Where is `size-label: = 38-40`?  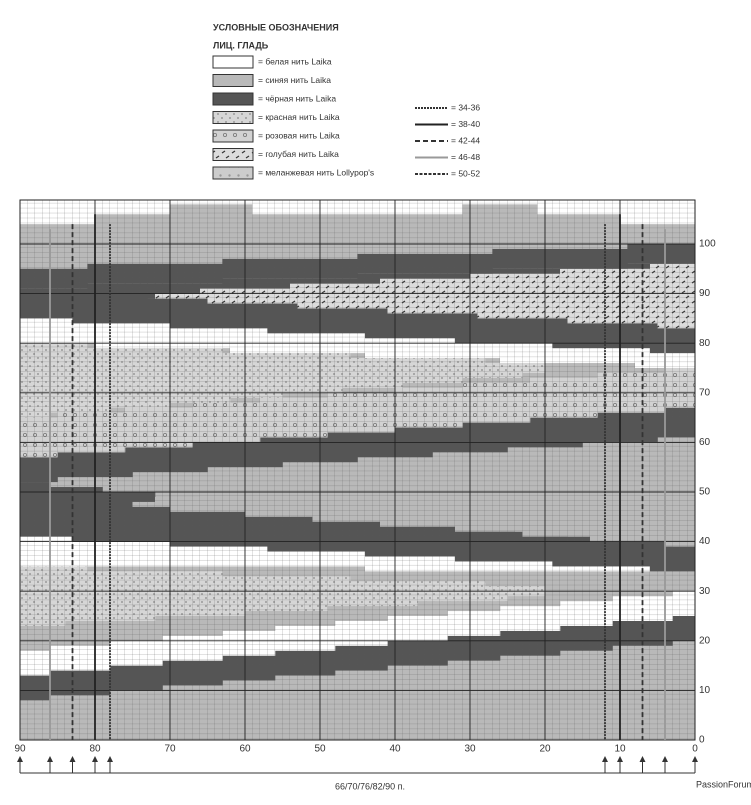 size-label: = 38-40 is located at coordinates (465, 124).